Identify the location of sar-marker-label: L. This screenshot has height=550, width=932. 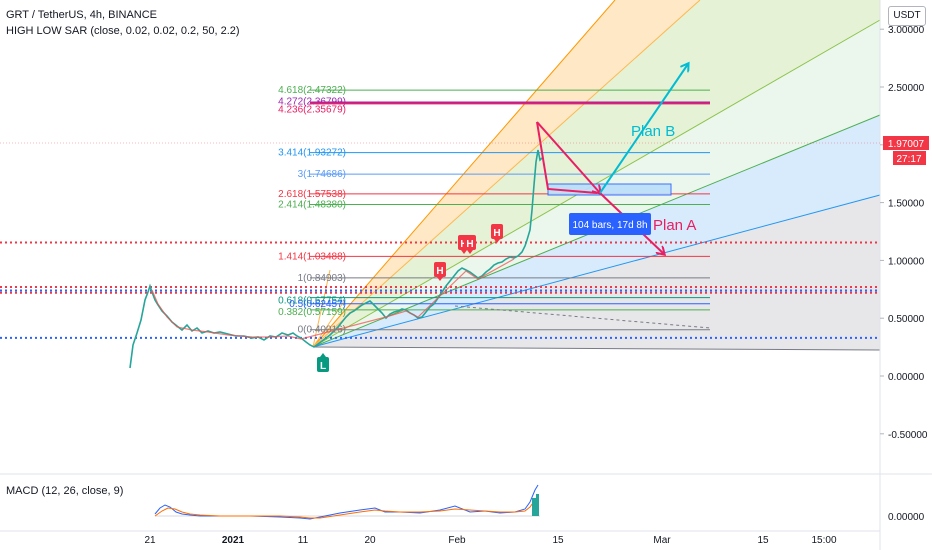
(323, 366).